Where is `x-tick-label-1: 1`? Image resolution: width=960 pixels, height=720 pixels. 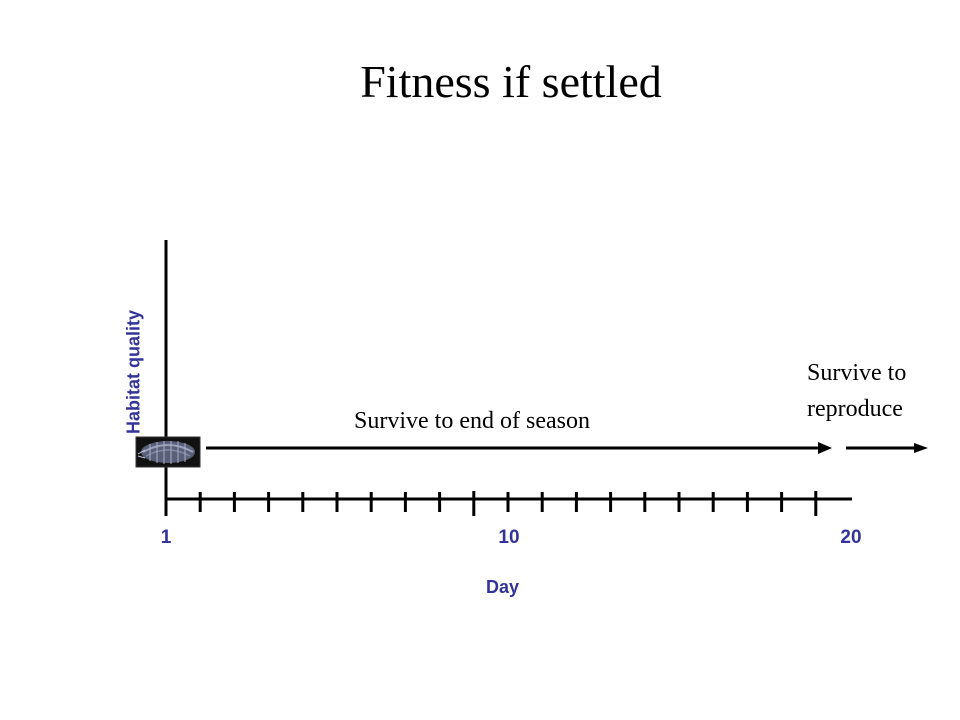 x-tick-label-1: 1 is located at coordinates (166, 537).